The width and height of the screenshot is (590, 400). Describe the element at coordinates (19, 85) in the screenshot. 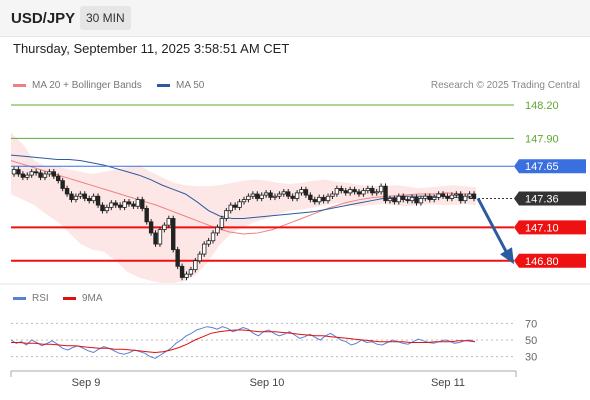

I see `ma20-swatch` at that location.